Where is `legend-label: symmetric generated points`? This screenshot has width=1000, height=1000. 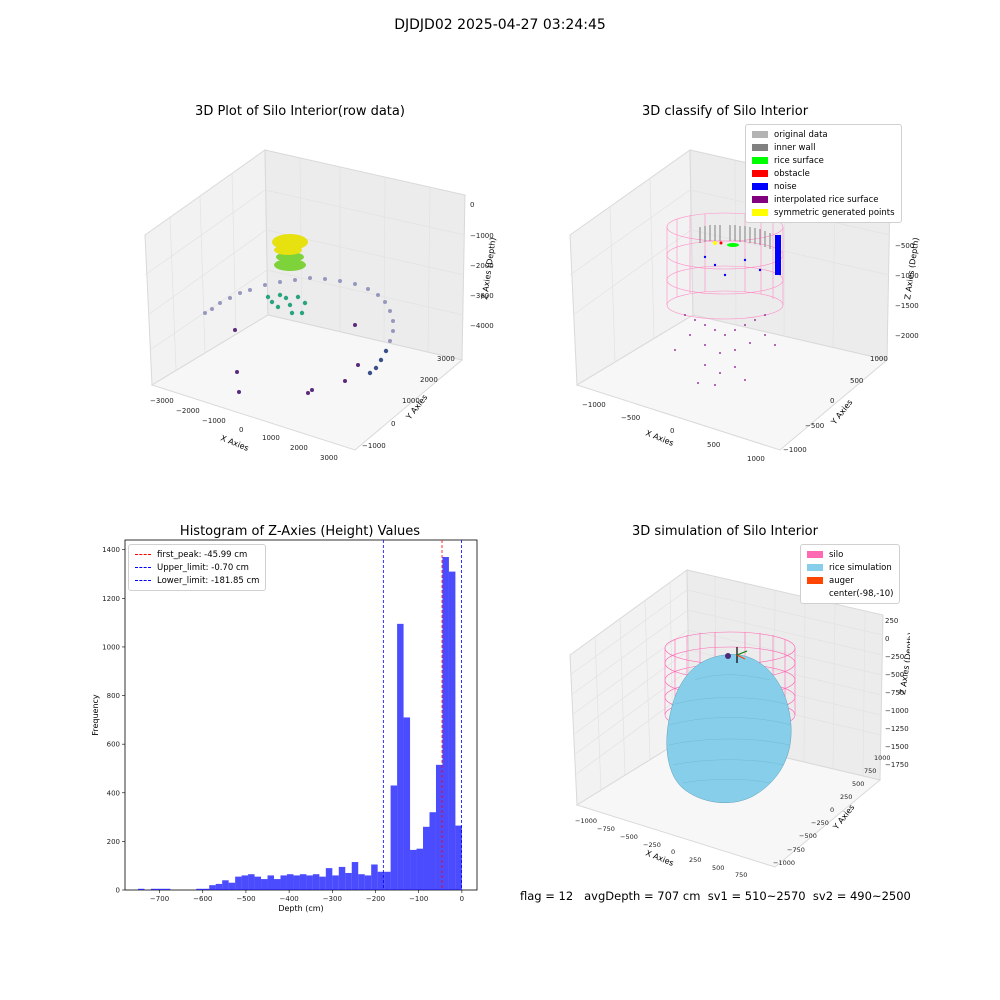
legend-label: symmetric generated points is located at coordinates (834, 212).